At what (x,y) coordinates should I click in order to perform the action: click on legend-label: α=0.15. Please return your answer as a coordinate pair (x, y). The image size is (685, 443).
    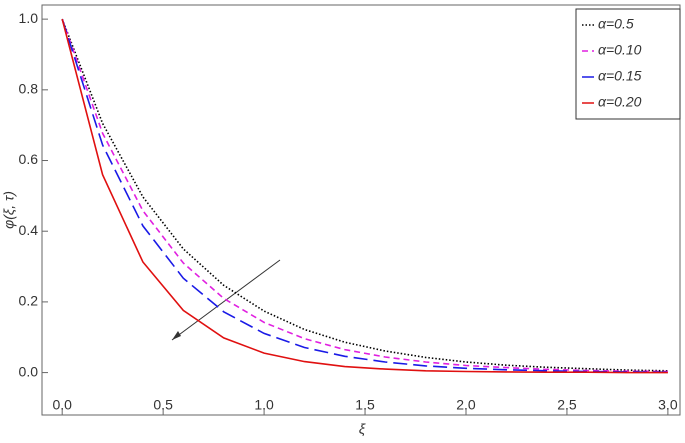
    Looking at the image, I should click on (620, 76).